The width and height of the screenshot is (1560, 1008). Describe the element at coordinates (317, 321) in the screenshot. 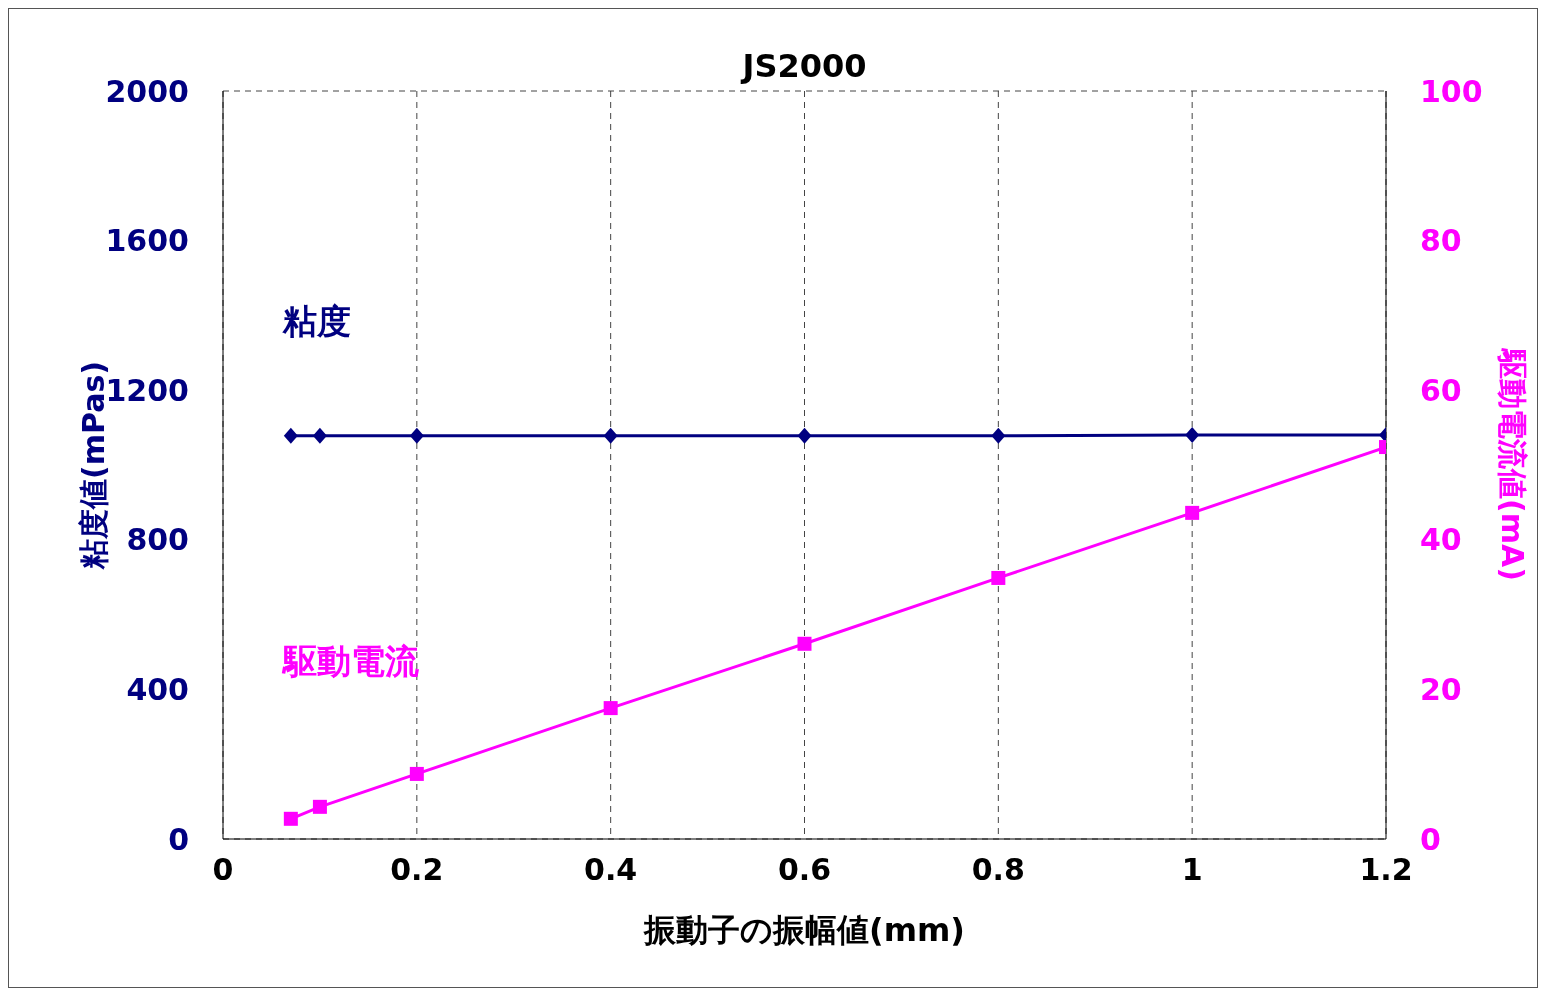

I see `text: 粘度` at that location.